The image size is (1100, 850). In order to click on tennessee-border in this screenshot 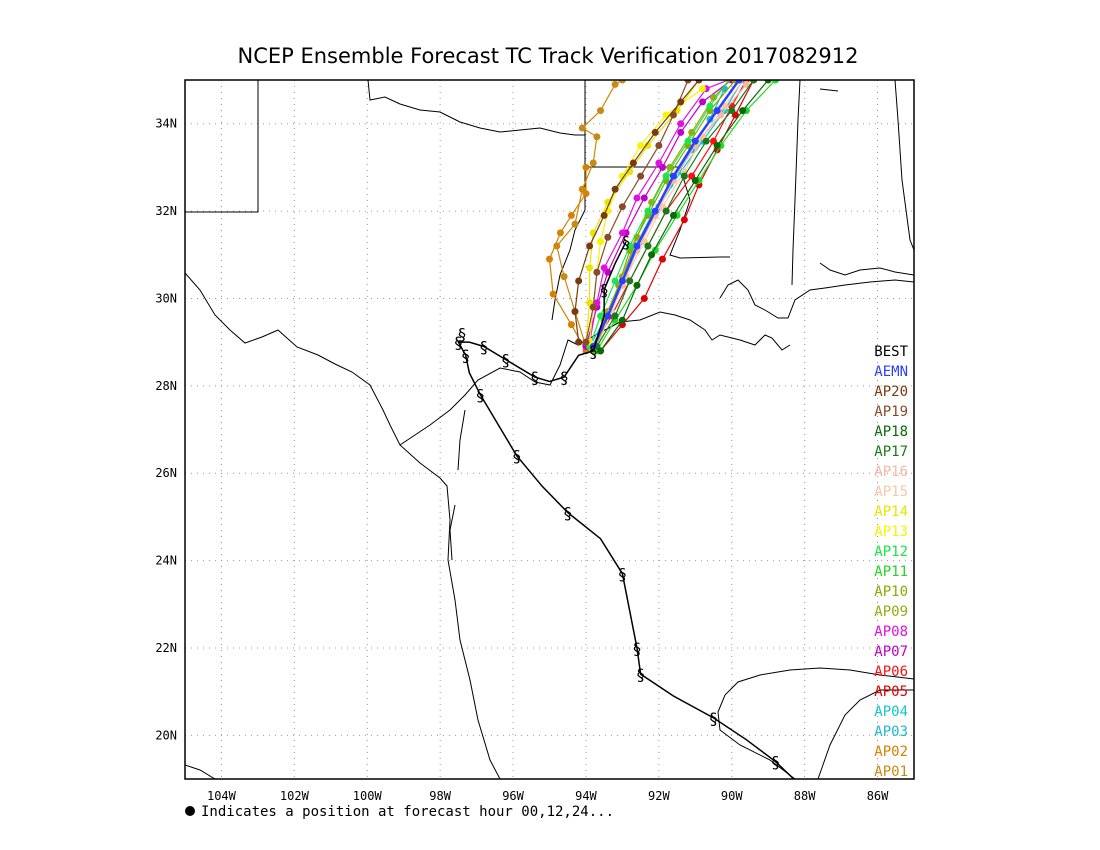, I will do `click(829, 90)`.